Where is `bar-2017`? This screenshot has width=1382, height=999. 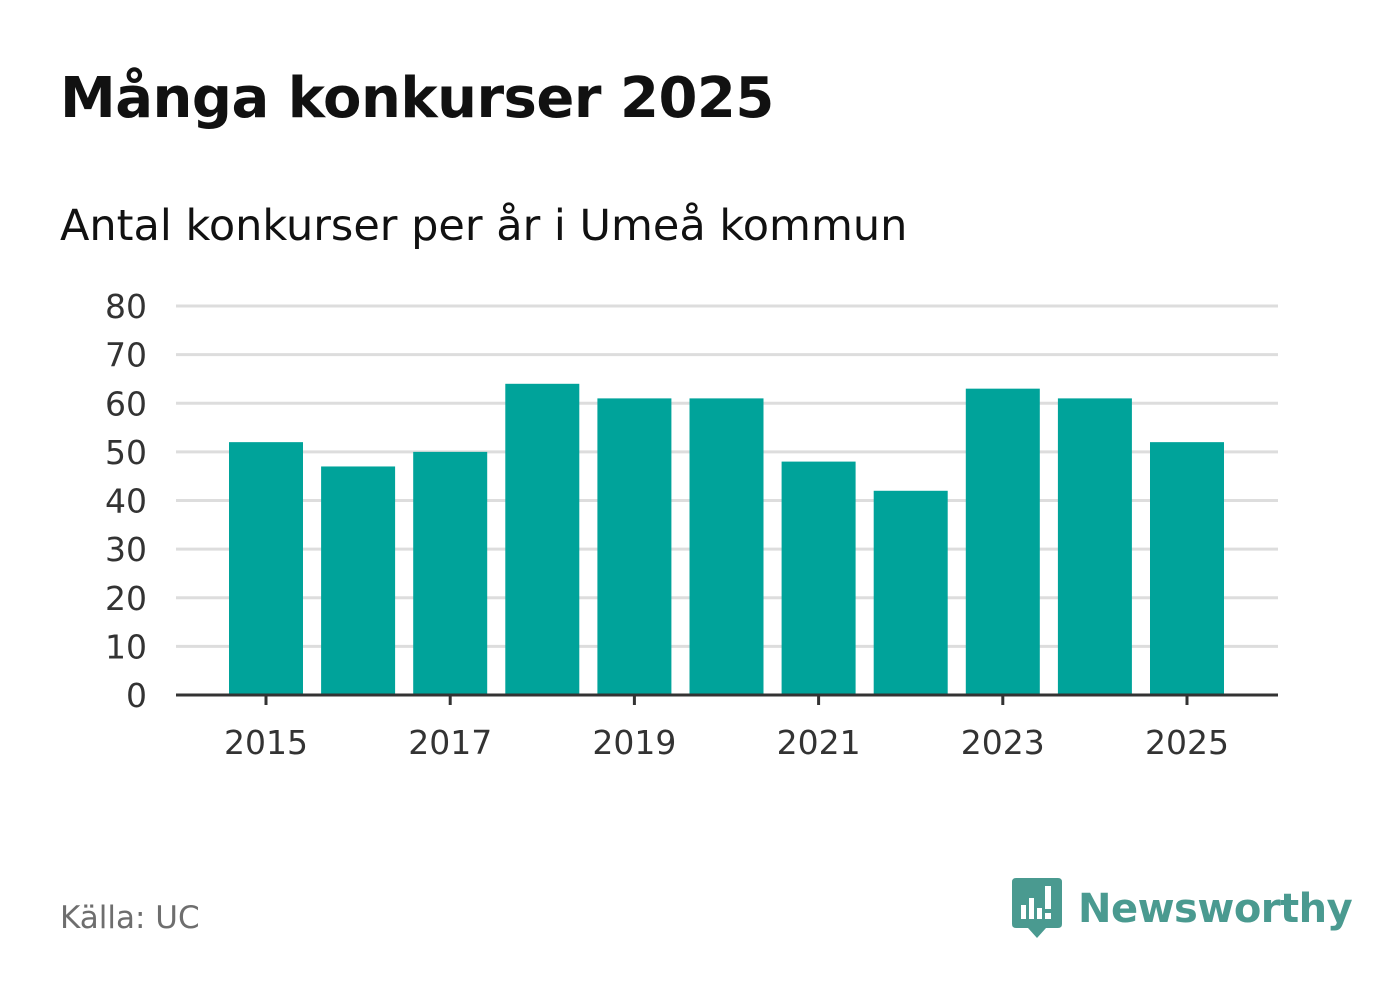 bar-2017 is located at coordinates (450, 573).